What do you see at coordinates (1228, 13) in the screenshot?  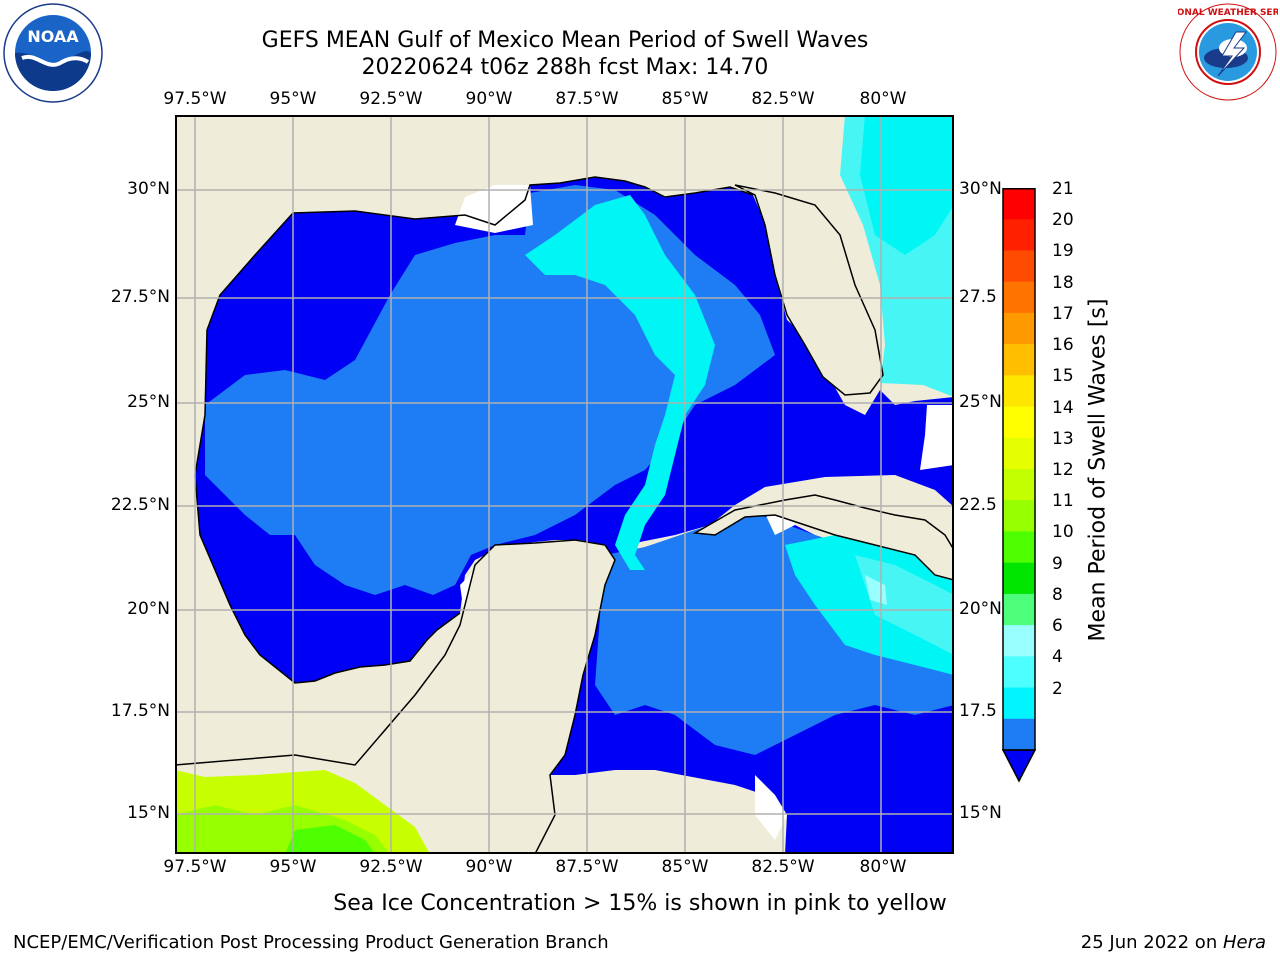 I see `nws-logo-text: NATIONAL WEATHER SERVICE` at bounding box center [1228, 13].